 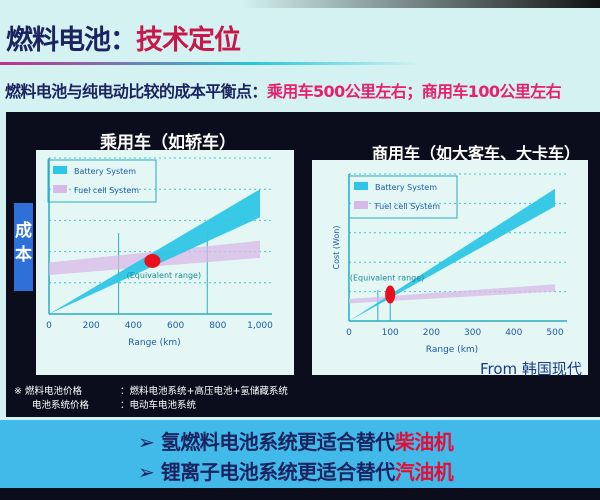 What do you see at coordinates (278, 442) in the screenshot?
I see `conclusion-text: 氢燃料电池系统更适合替代` at bounding box center [278, 442].